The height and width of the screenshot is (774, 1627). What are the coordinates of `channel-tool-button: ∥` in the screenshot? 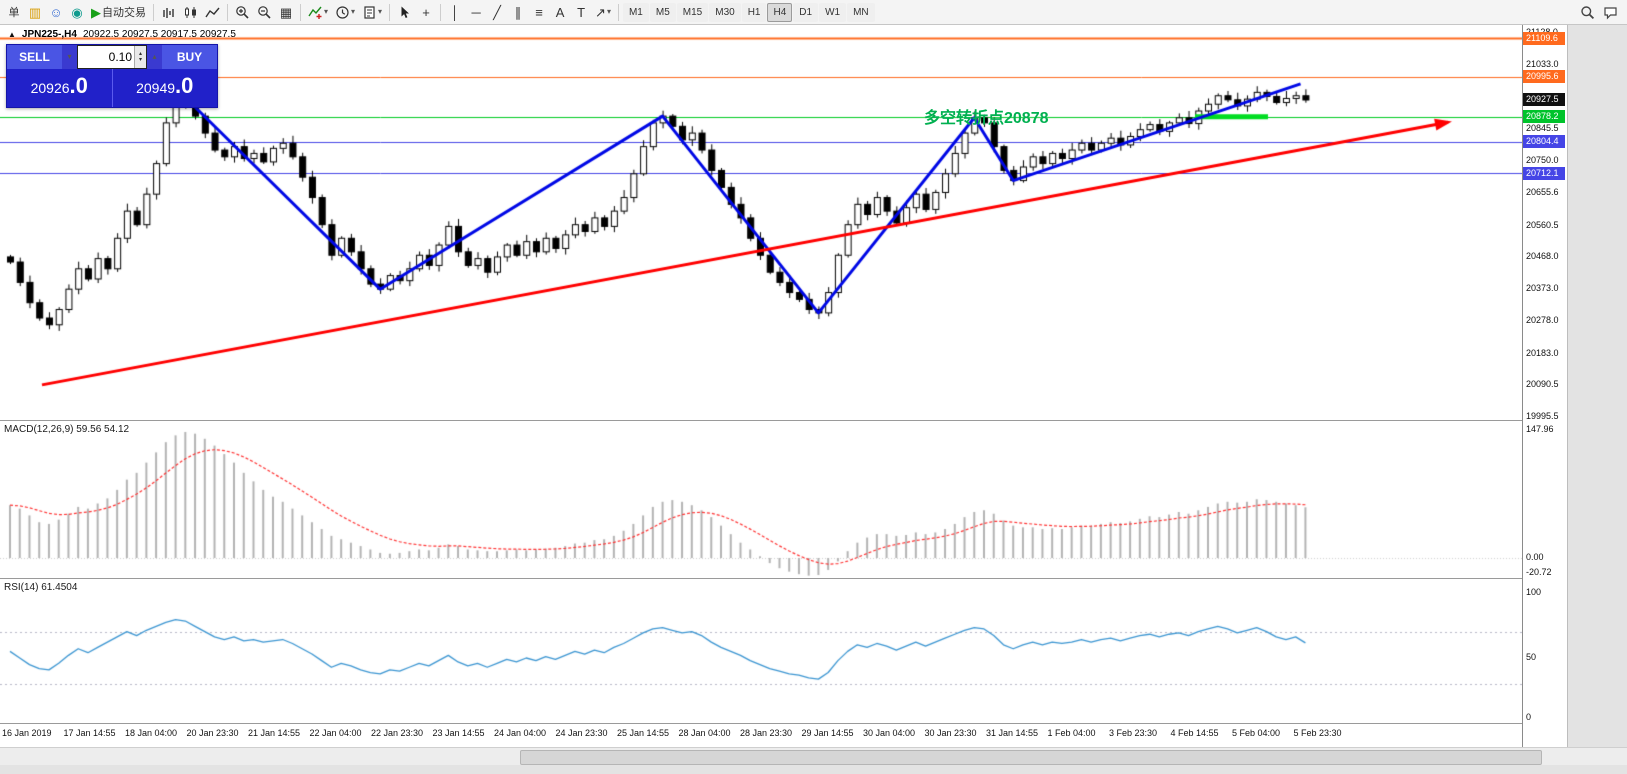 It's located at (518, 12).